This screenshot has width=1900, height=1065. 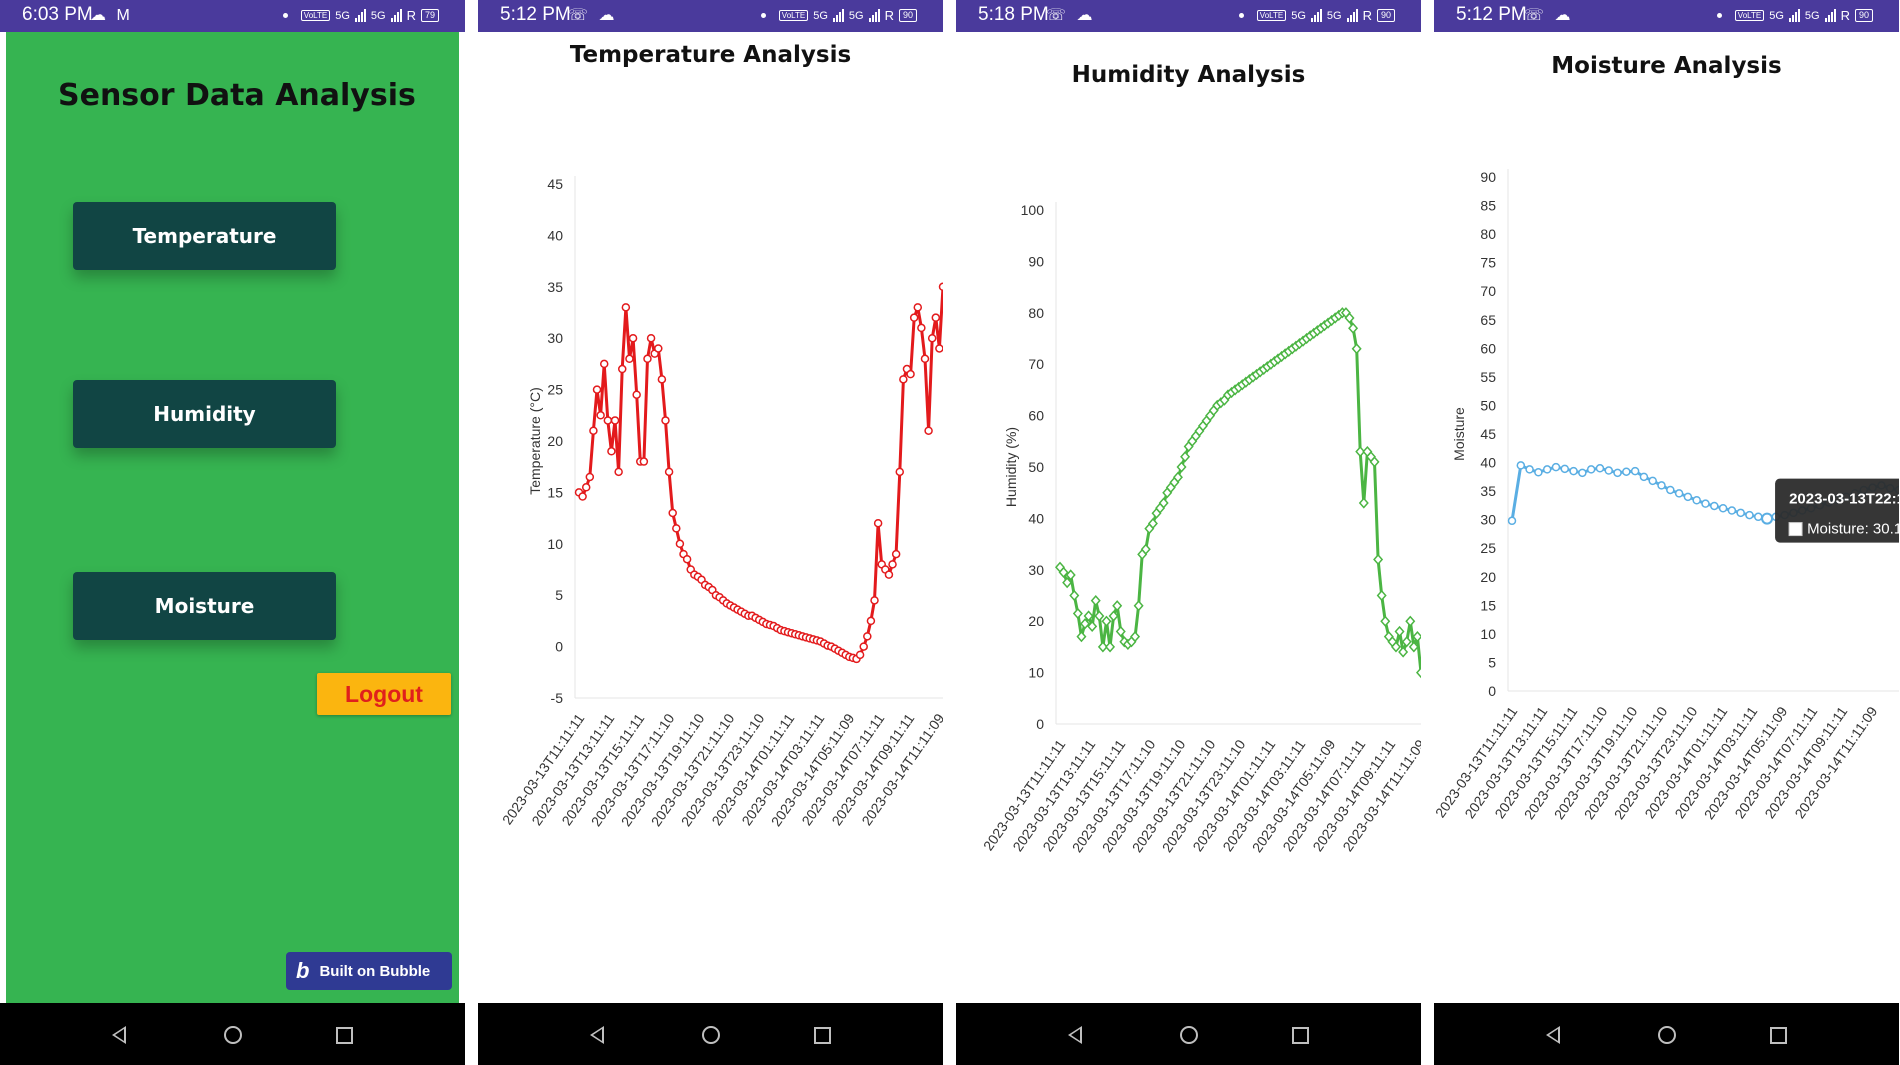 I want to click on temperature-button: Temperature, so click(x=204, y=236).